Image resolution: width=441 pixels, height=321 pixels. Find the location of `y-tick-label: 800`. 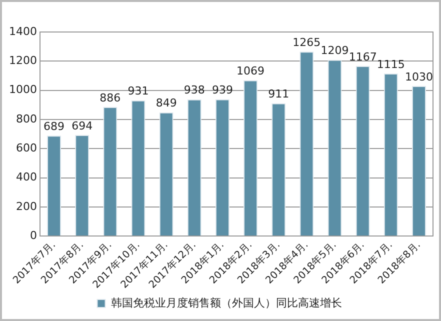

y-tick-label: 800 is located at coordinates (26, 119).